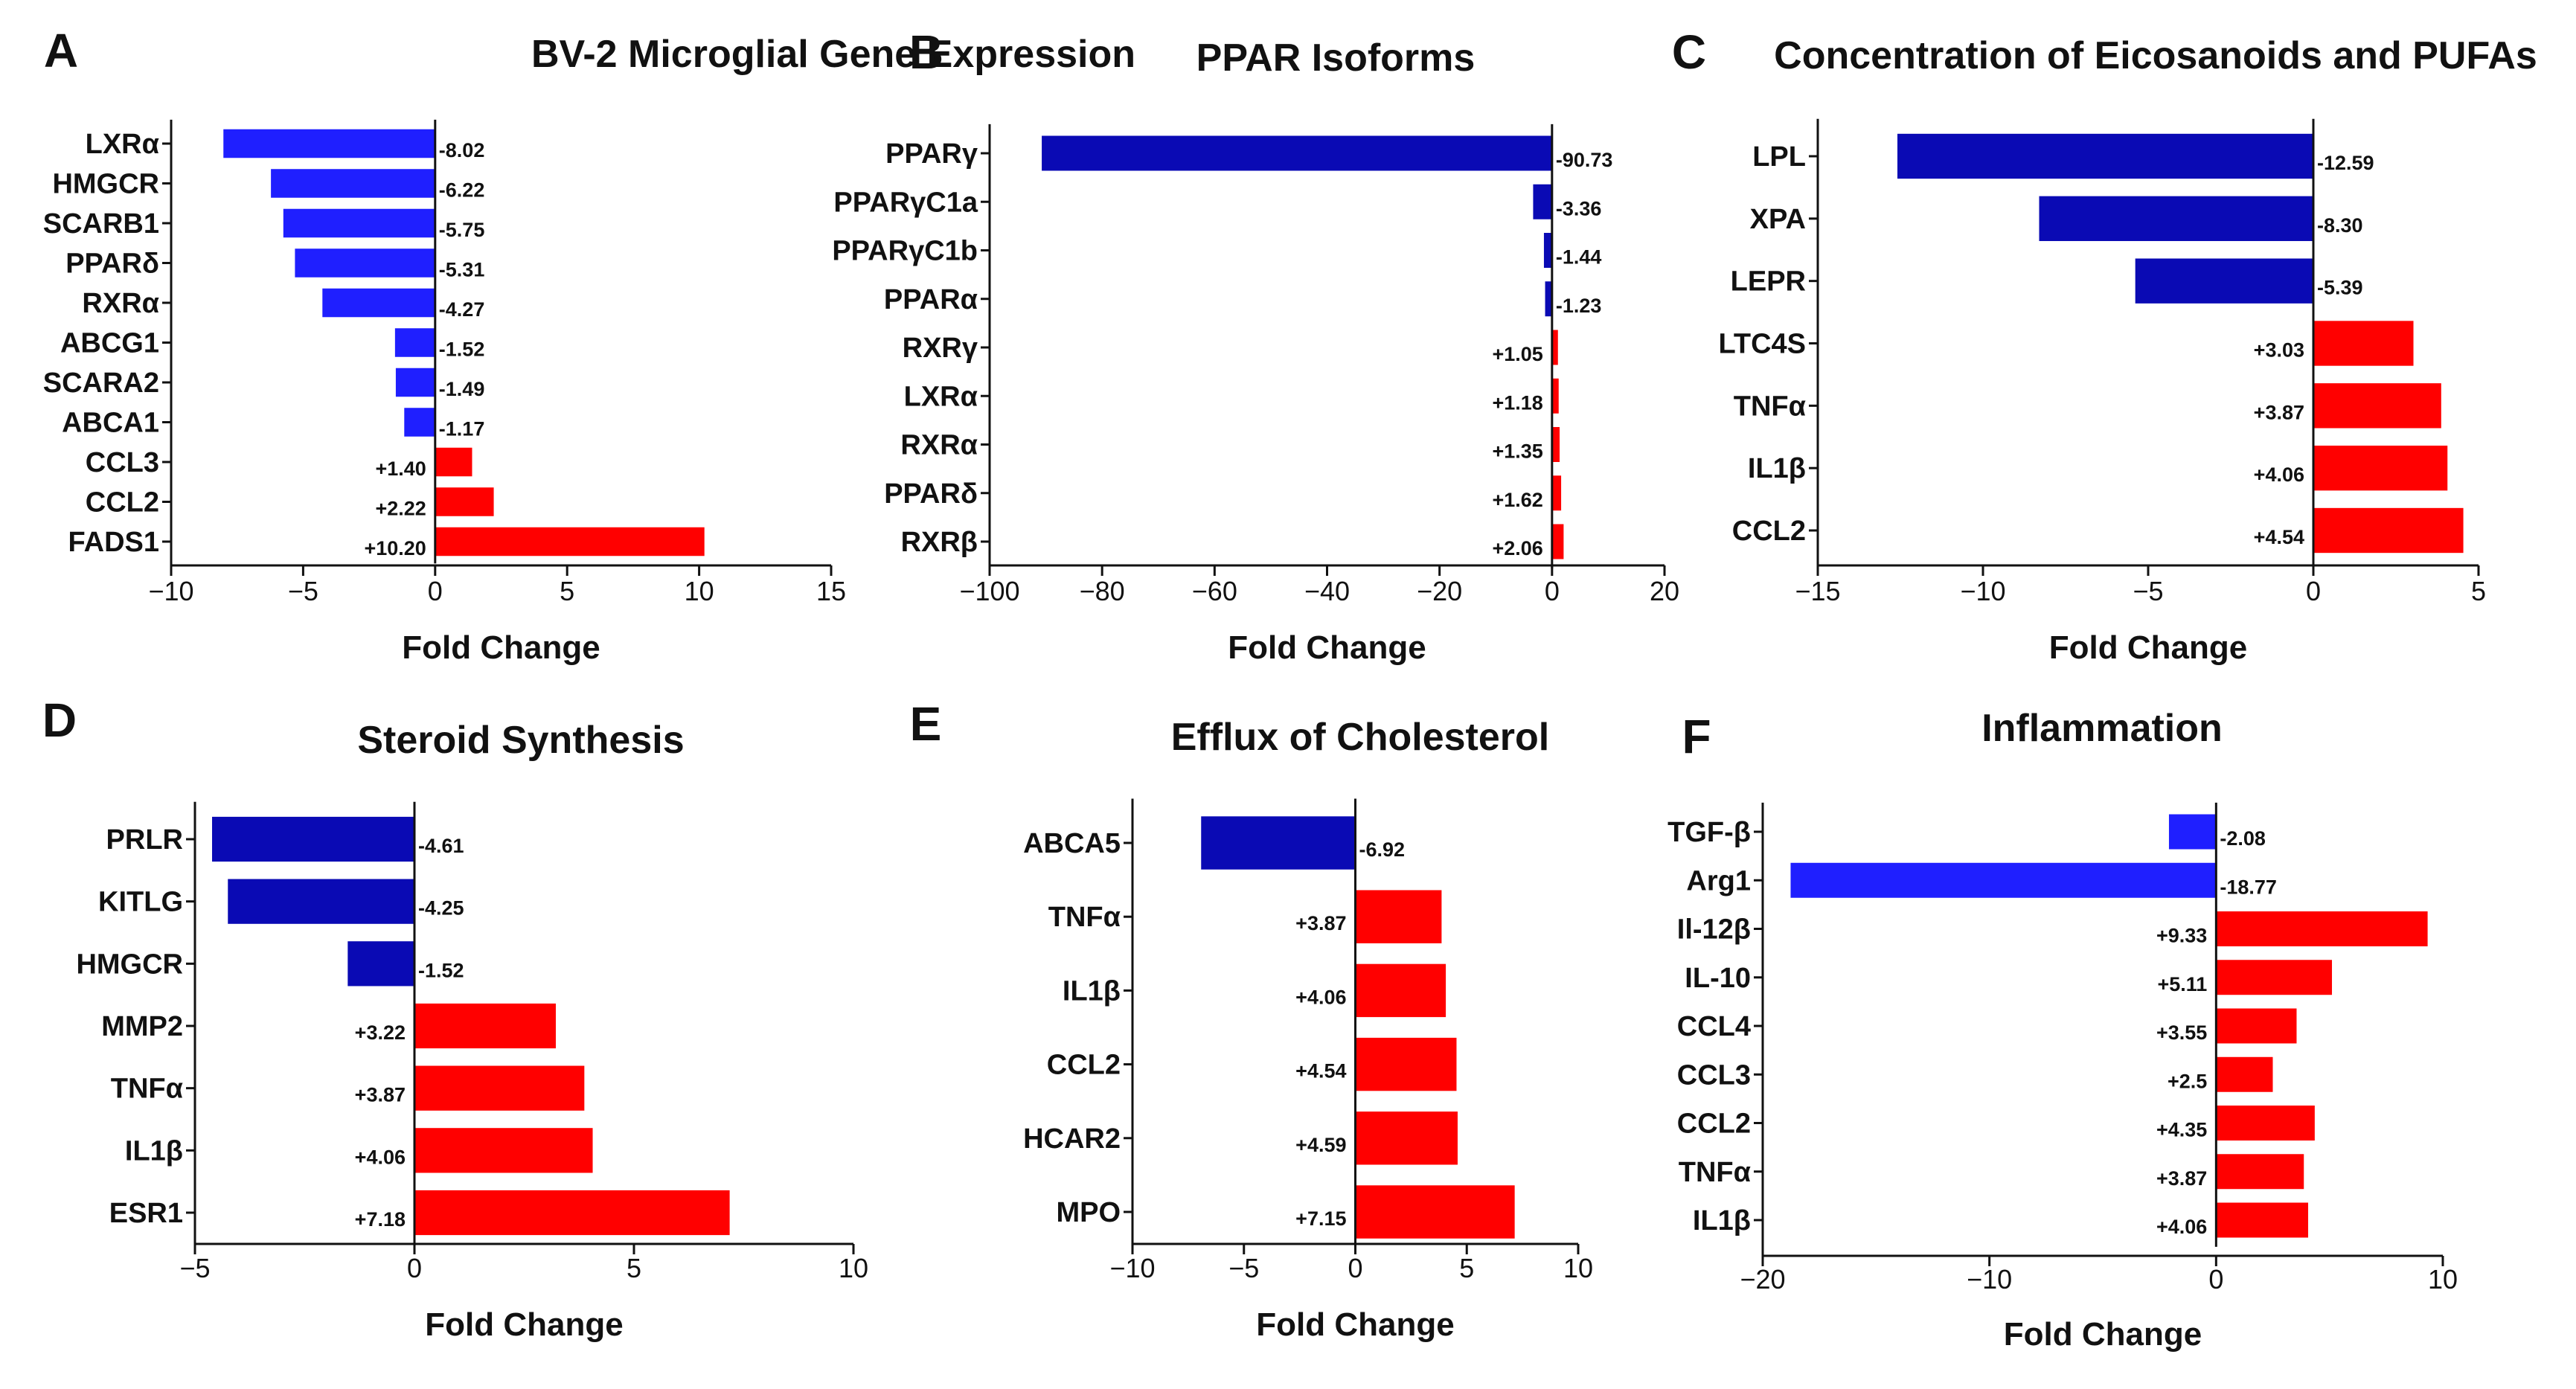 The height and width of the screenshot is (1389, 2576). I want to click on panel-a-category-label: CCL2, so click(123, 503).